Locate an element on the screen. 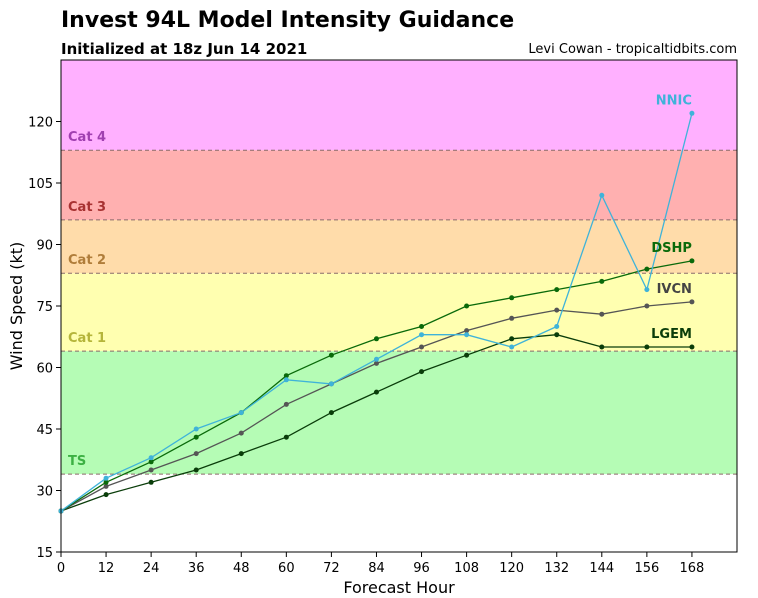  chart-credit: Levi Cowan - tropicaltidbits.com is located at coordinates (632, 49).